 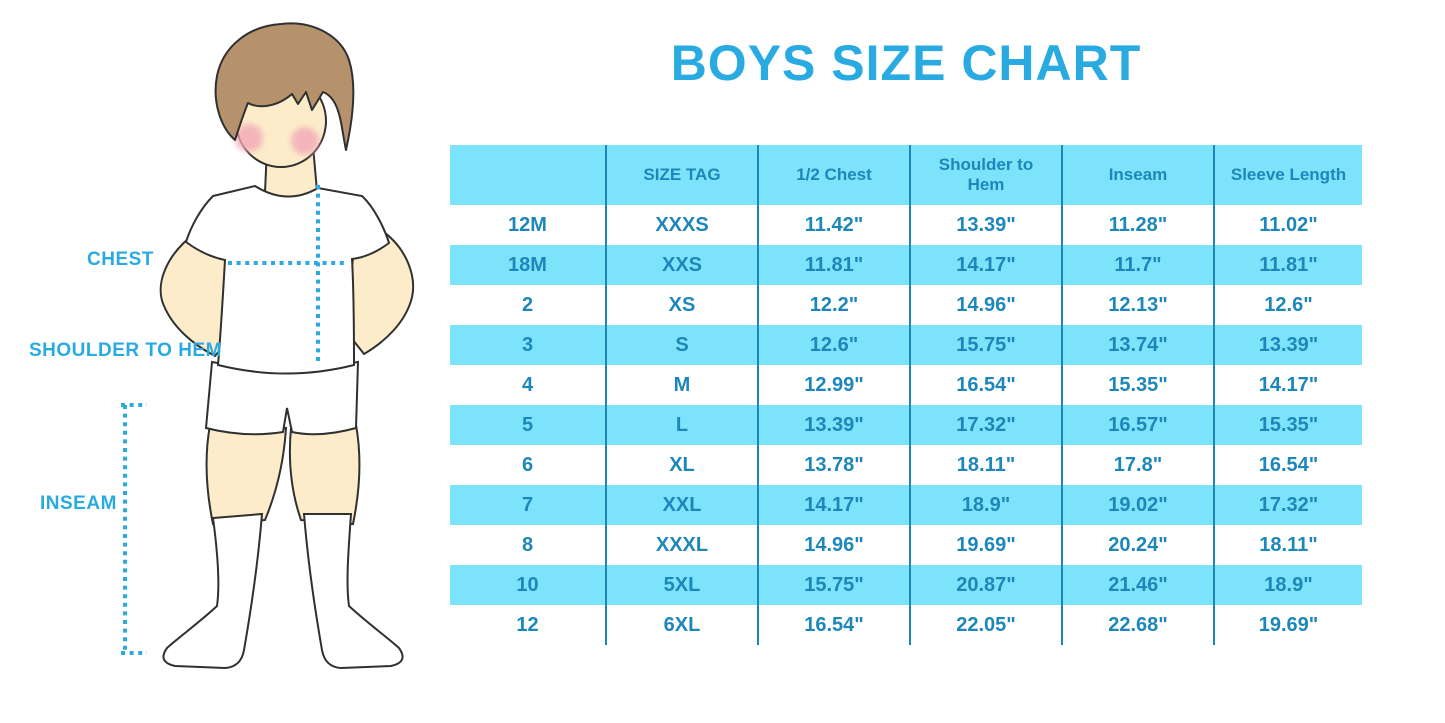 I want to click on table-cell: 12.99", so click(x=833, y=385).